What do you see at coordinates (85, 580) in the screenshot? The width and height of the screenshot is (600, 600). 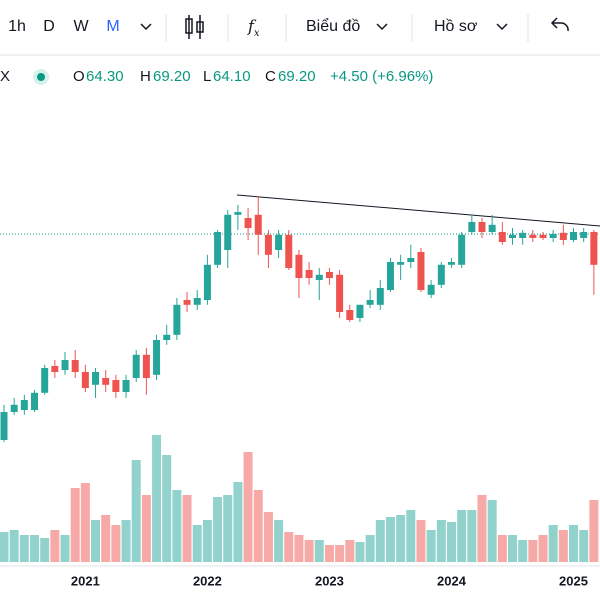 I see `x-tick-label: 2021` at bounding box center [85, 580].